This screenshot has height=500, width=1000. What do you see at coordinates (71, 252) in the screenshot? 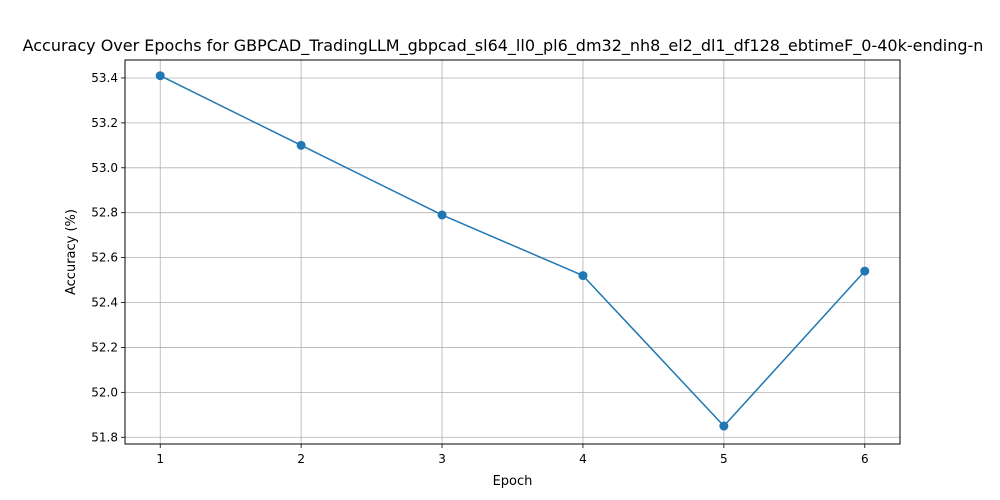
I see `y-axis-label: Accuracy (%)` at bounding box center [71, 252].